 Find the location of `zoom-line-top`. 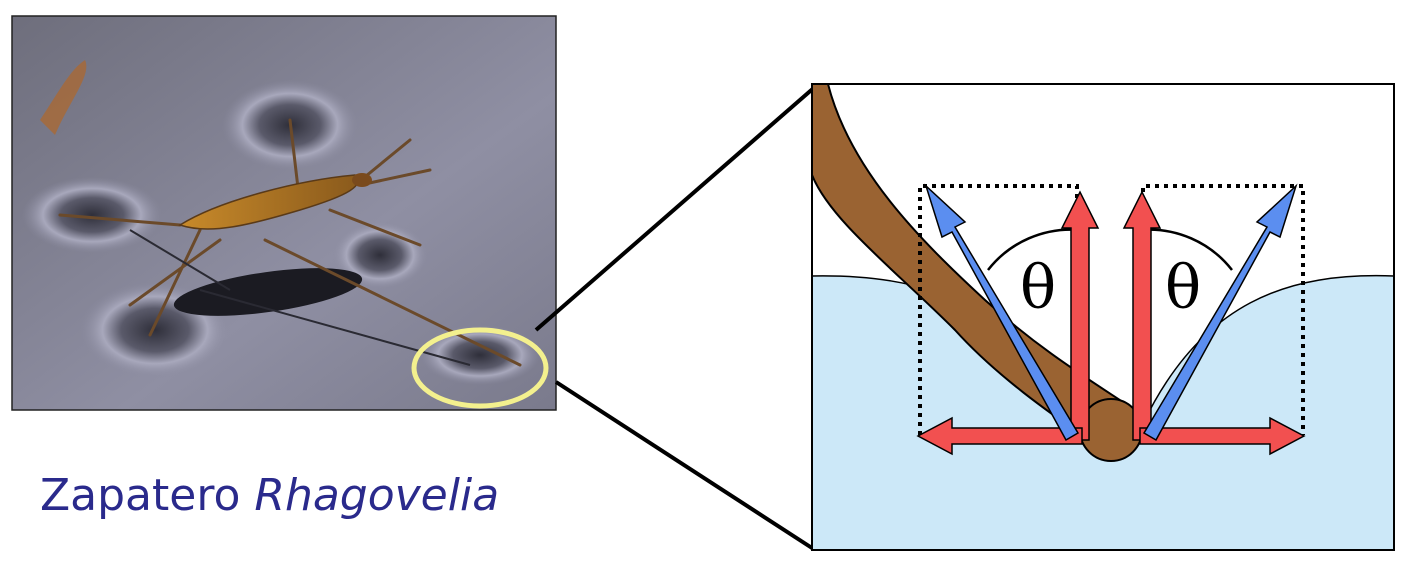

zoom-line-top is located at coordinates (676, 208).